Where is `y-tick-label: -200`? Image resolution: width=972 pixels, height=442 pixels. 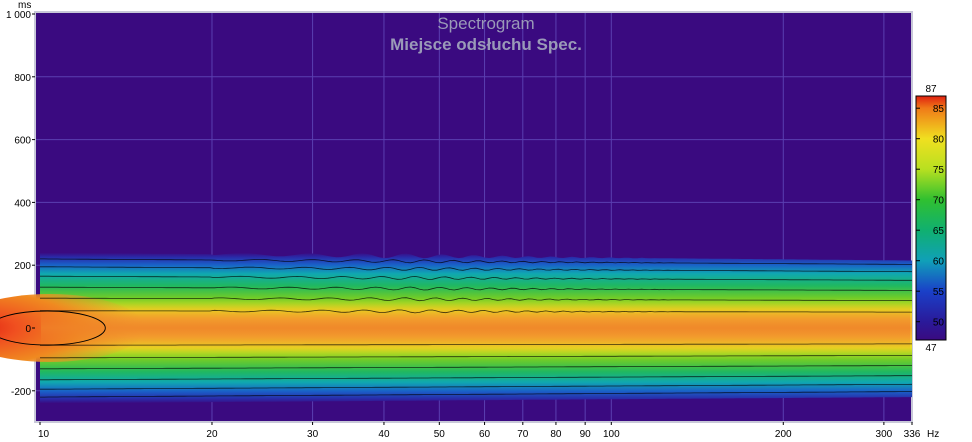
y-tick-label: -200 is located at coordinates (21, 392).